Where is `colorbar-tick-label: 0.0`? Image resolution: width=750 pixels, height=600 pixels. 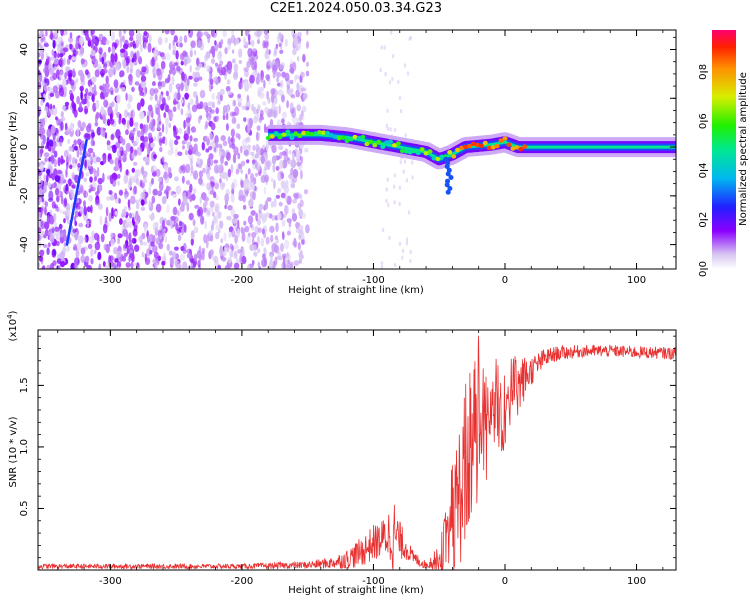 colorbar-tick-label: 0.0 is located at coordinates (703, 269).